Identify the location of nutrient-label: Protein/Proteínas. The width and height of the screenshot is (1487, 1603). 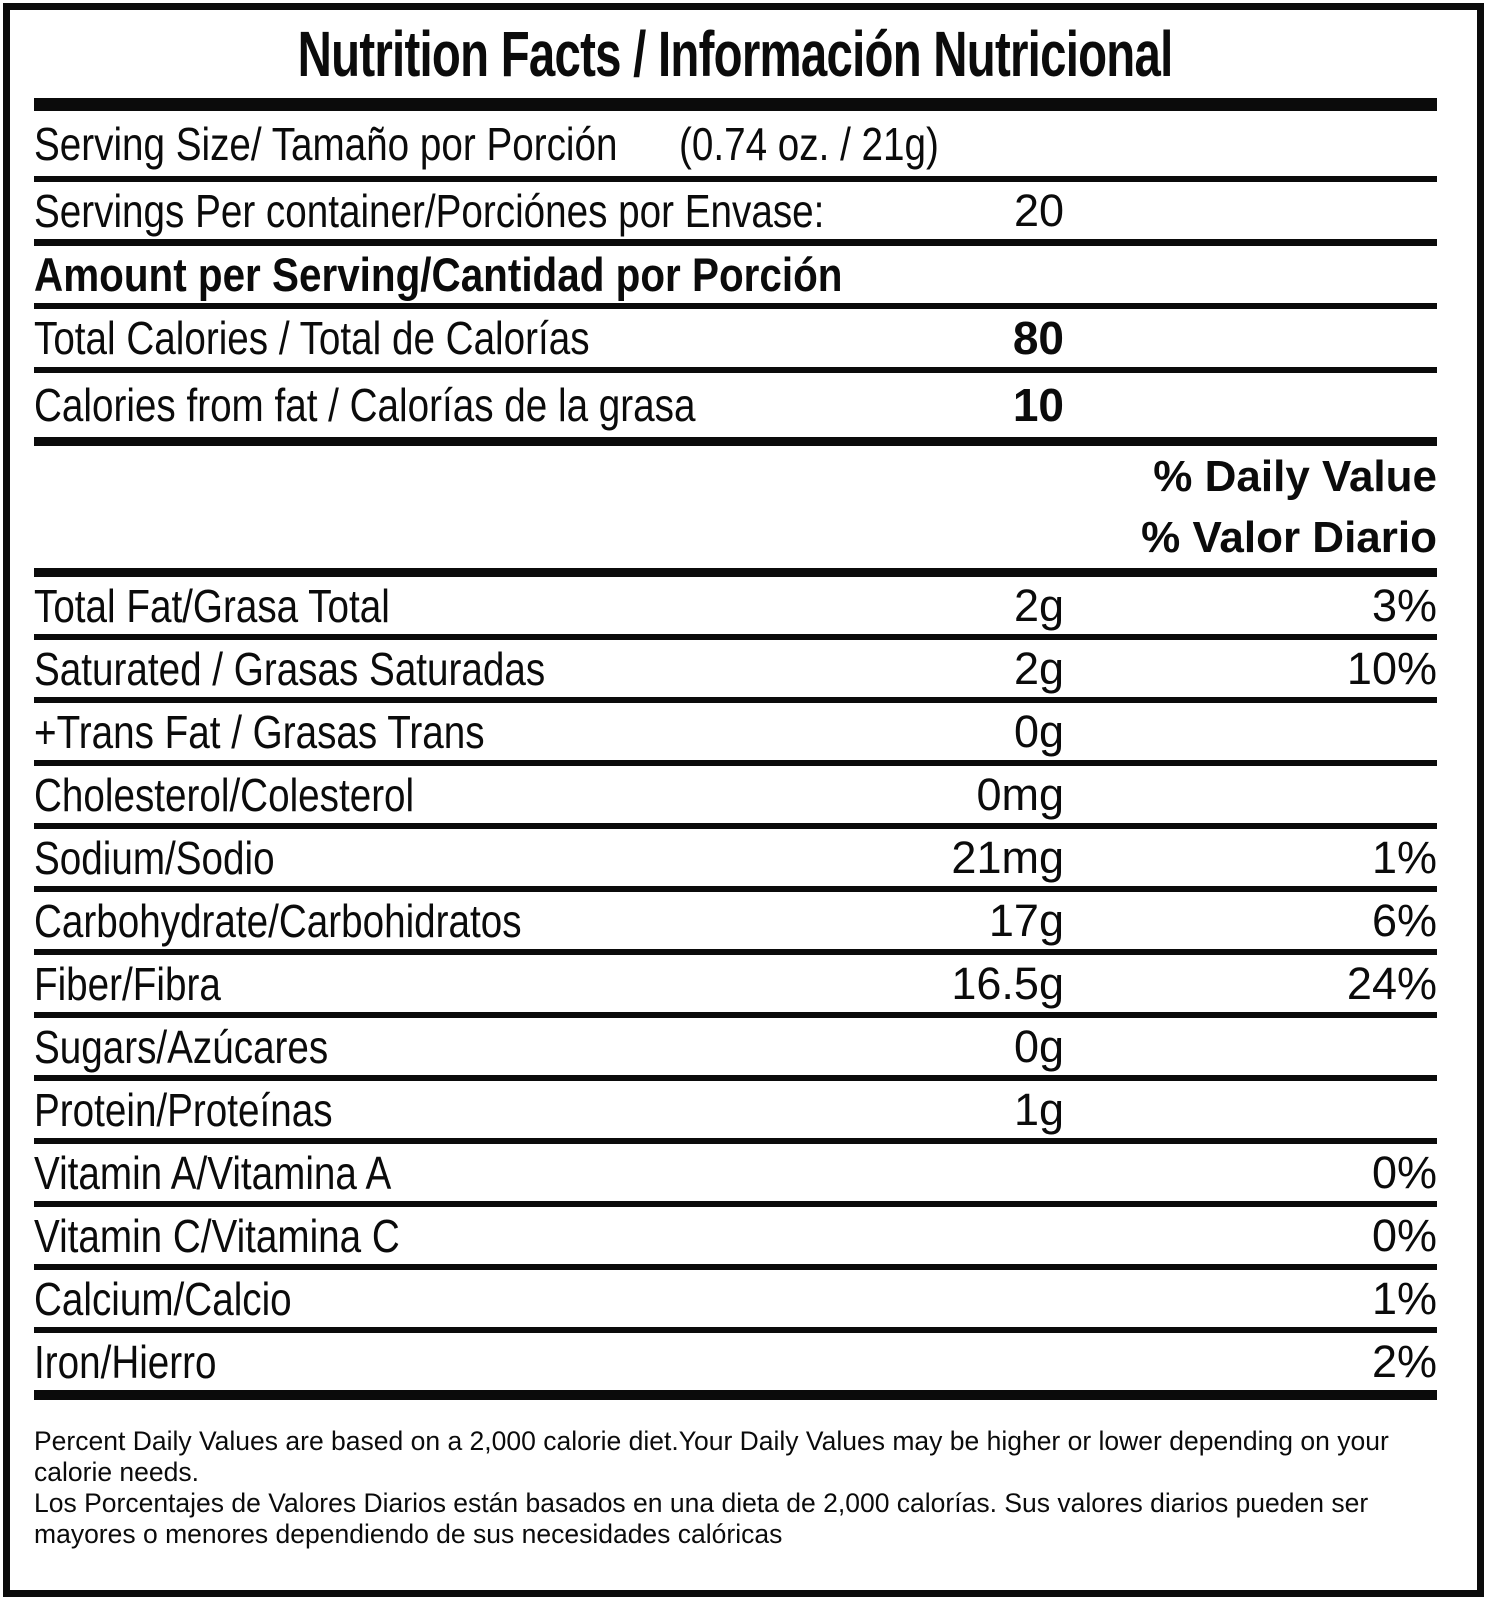
(183, 1109).